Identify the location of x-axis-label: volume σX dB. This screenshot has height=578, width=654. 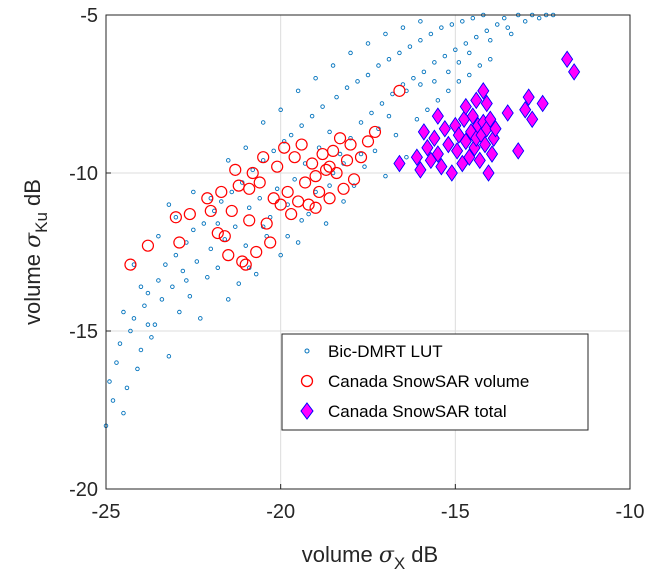
(370, 557).